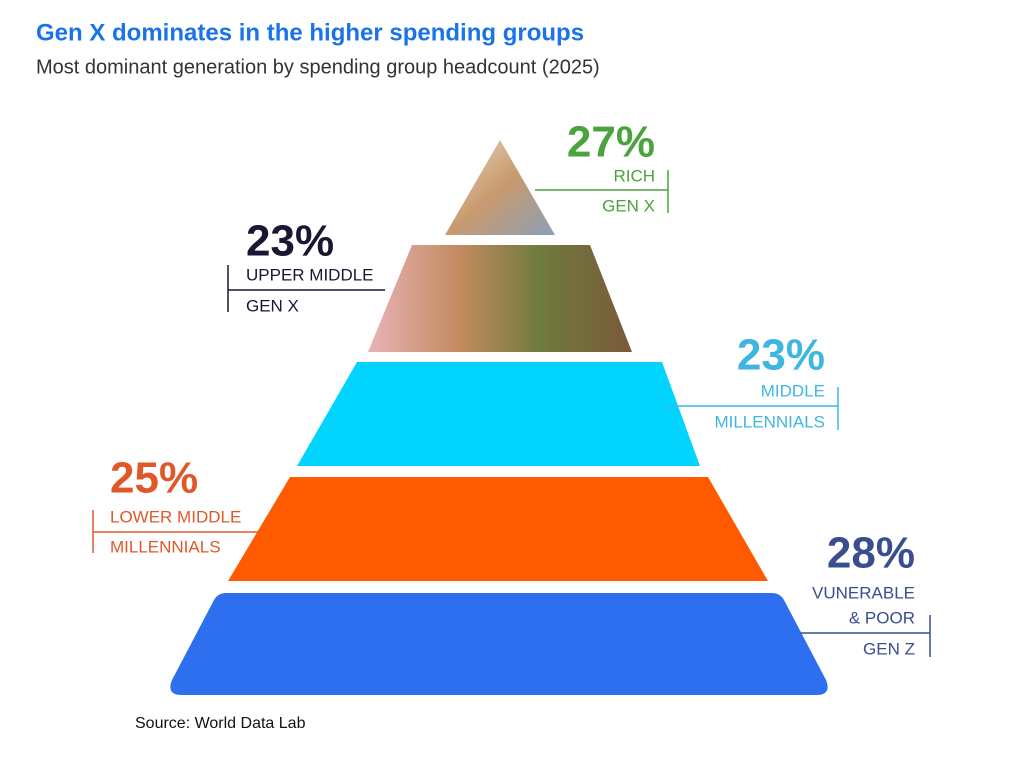 This screenshot has width=1023, height=772. I want to click on percent: 28%, so click(871, 553).